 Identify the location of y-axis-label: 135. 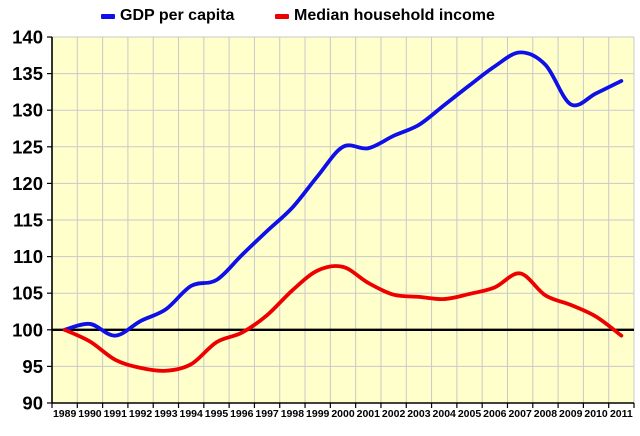
(27, 73).